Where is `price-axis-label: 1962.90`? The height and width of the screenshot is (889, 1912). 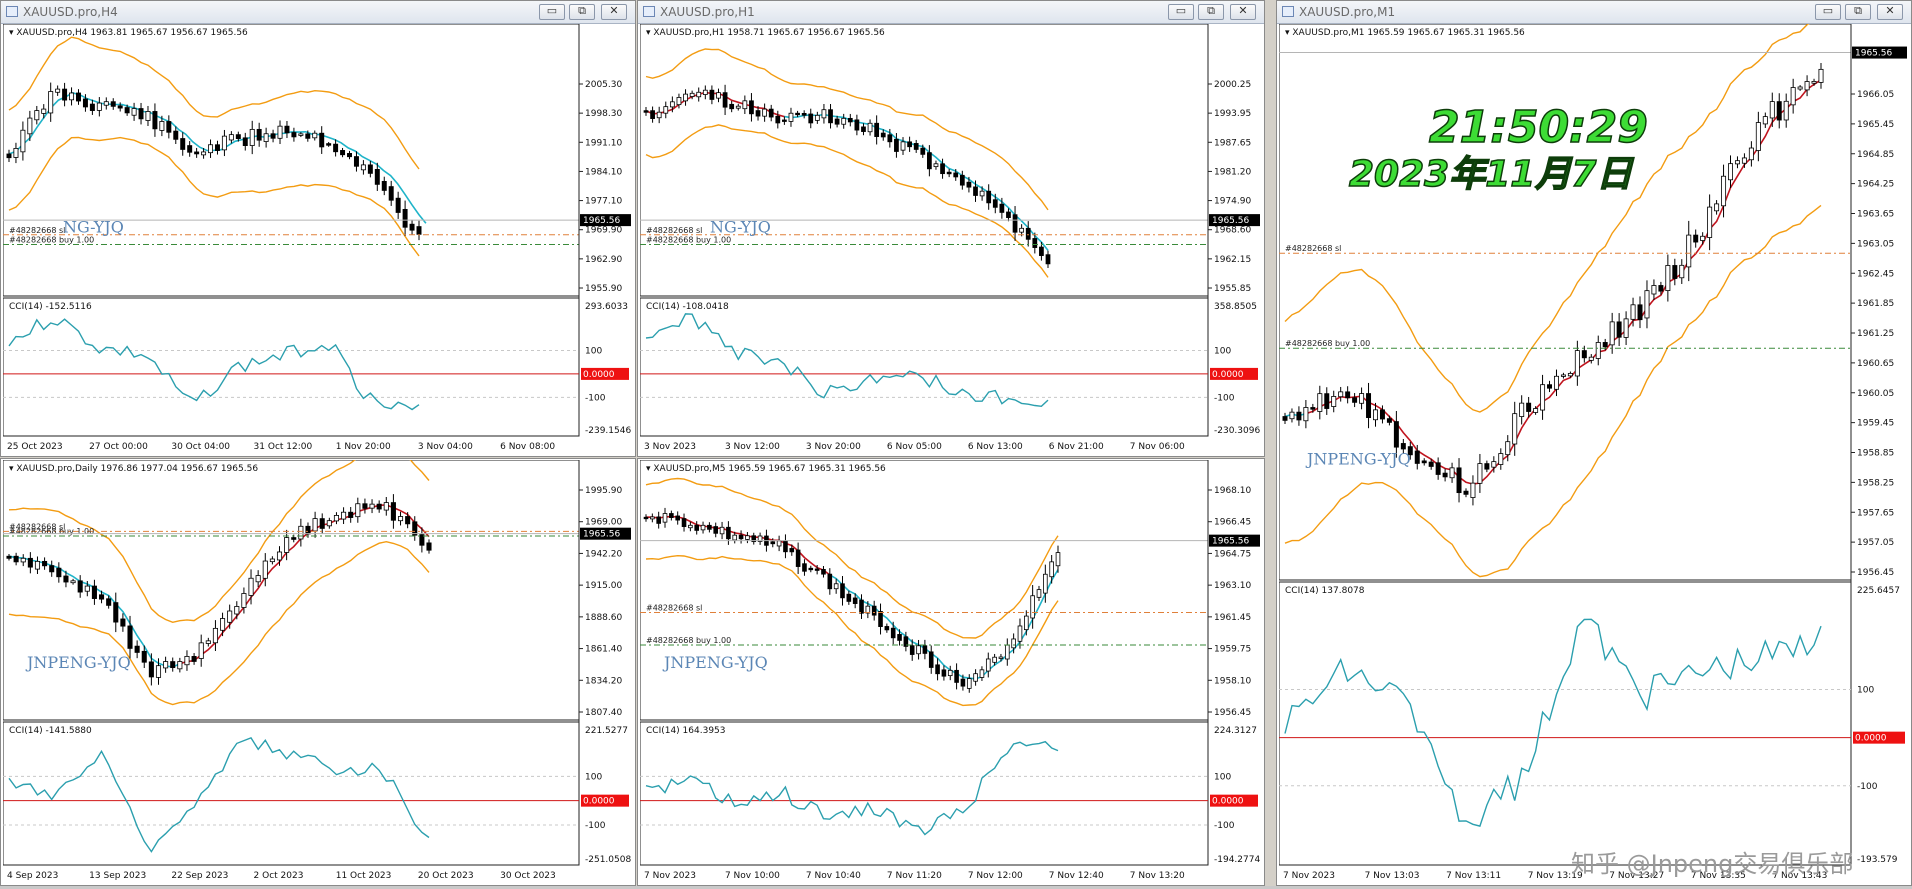
price-axis-label: 1962.90 is located at coordinates (603, 260).